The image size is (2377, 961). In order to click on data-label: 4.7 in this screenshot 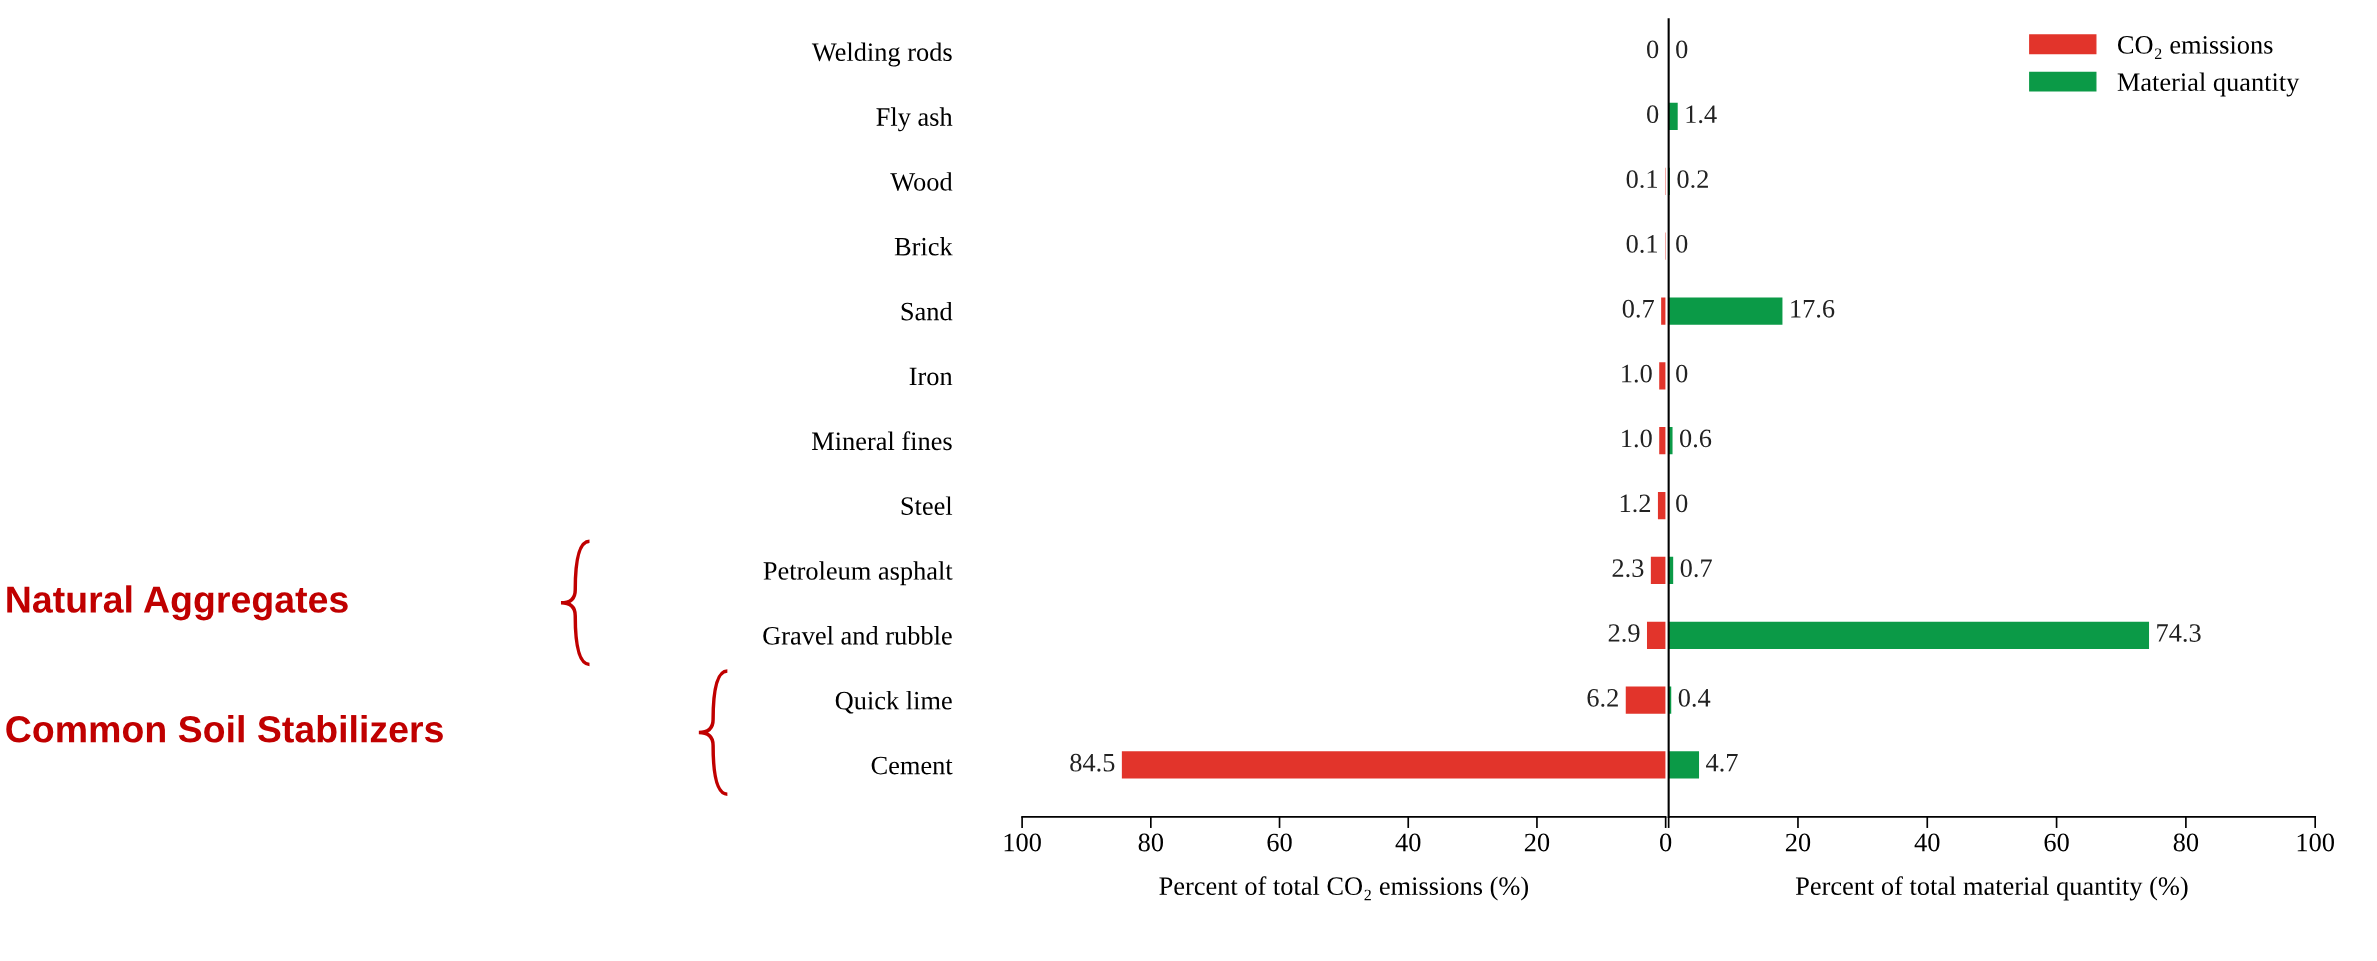, I will do `click(1722, 762)`.